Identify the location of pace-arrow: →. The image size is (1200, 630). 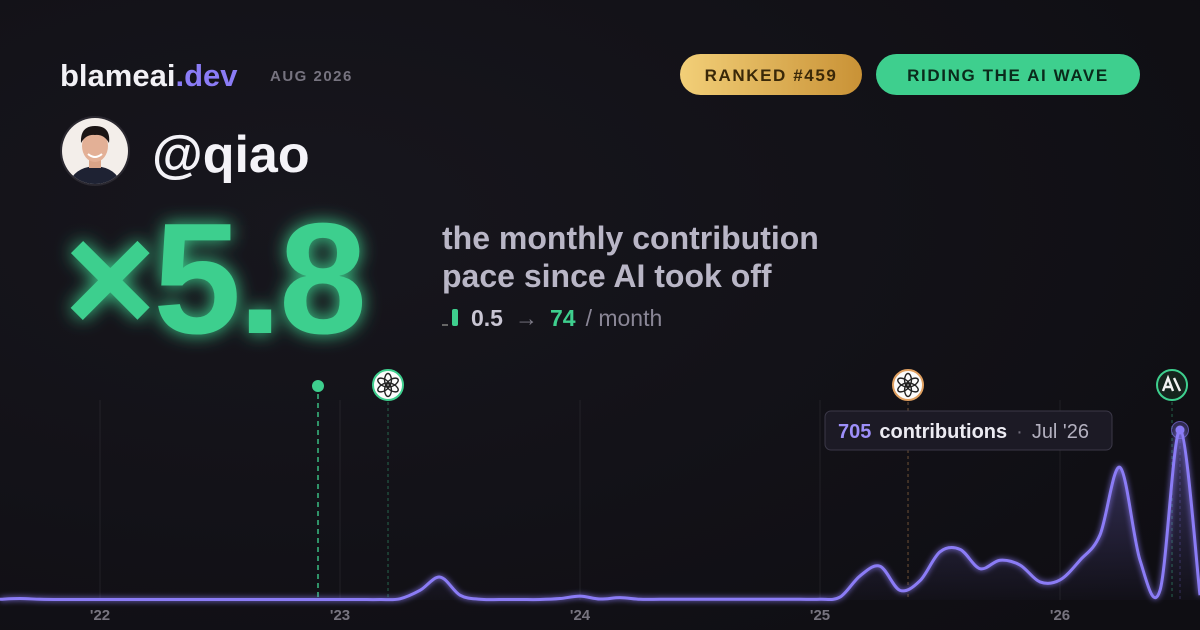
(526, 318).